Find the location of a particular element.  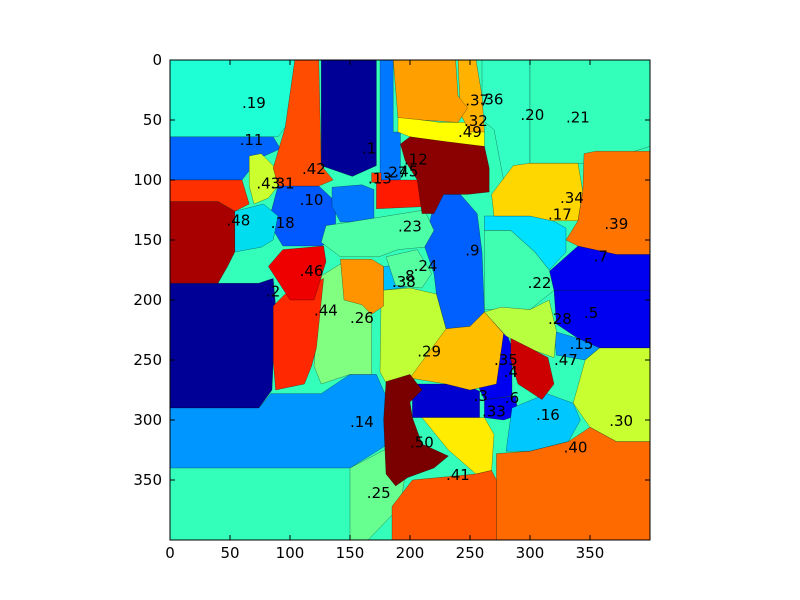

region-label: .19 is located at coordinates (254, 103).